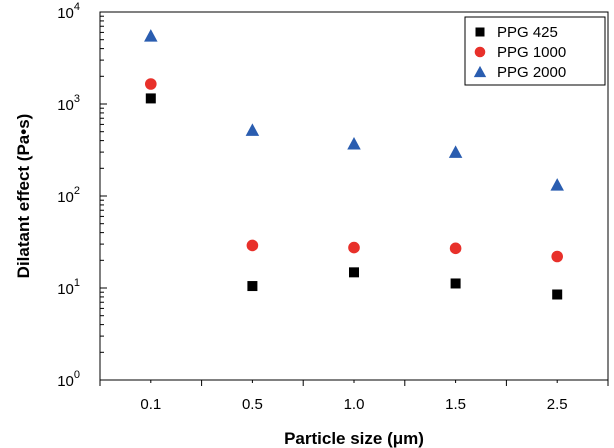 The image size is (614, 448). What do you see at coordinates (252, 404) in the screenshot?
I see `x-tick-label: 0.5` at bounding box center [252, 404].